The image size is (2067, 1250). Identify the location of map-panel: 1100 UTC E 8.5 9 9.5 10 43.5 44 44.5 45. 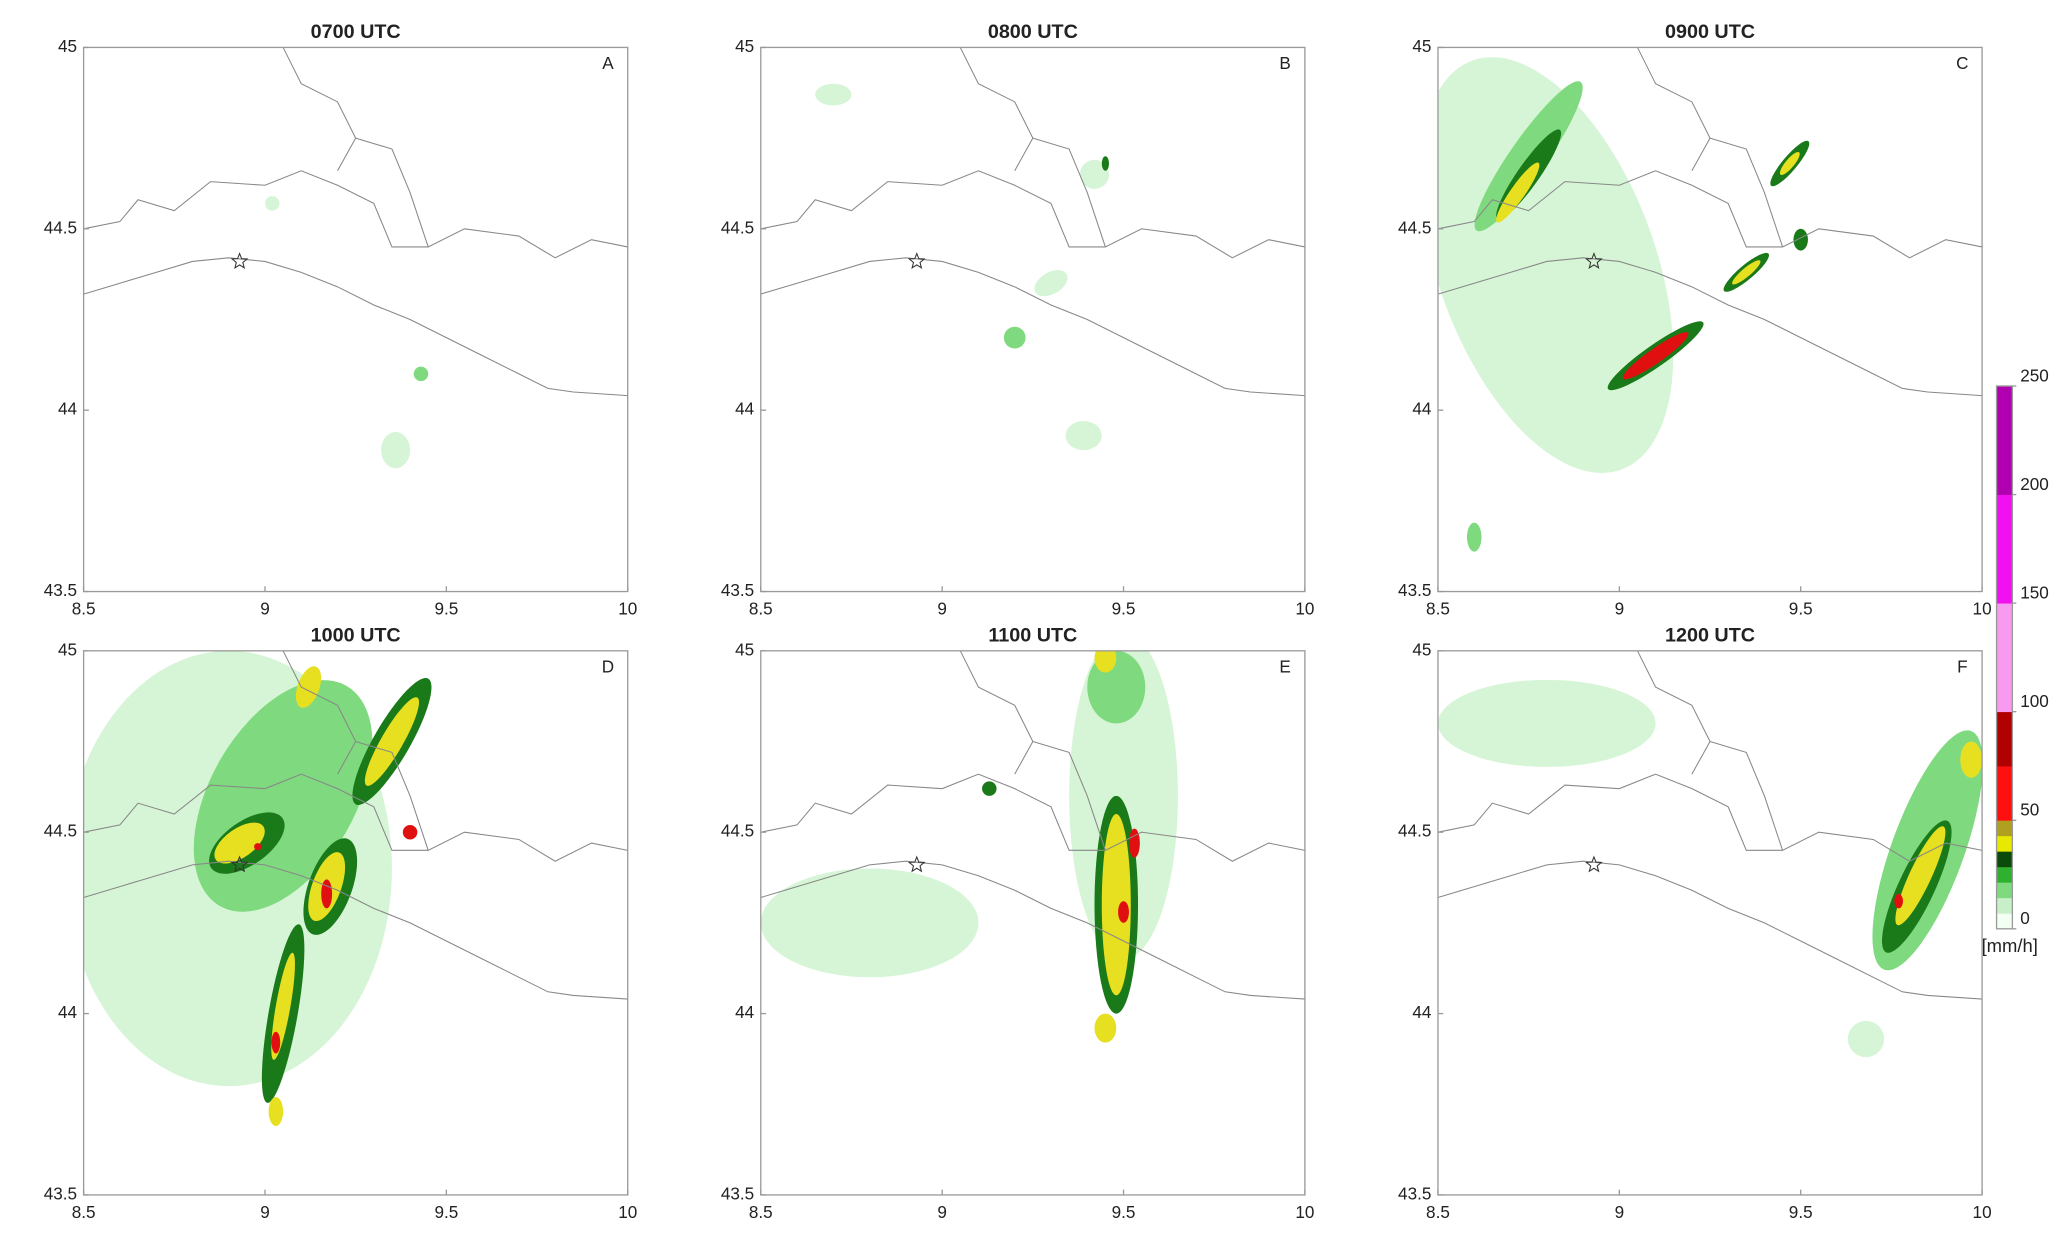
(1018, 923).